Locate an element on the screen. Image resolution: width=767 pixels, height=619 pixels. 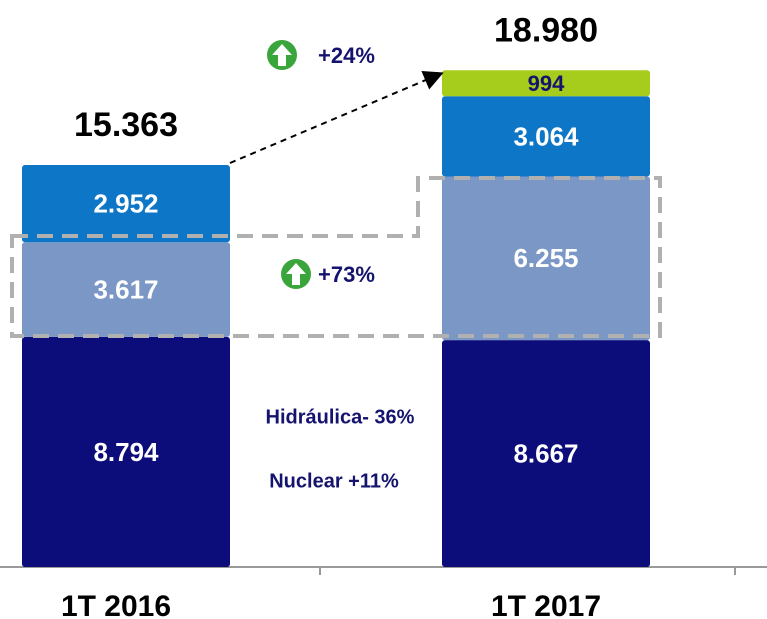
x-tick-label: 1T 2017 is located at coordinates (546, 604).